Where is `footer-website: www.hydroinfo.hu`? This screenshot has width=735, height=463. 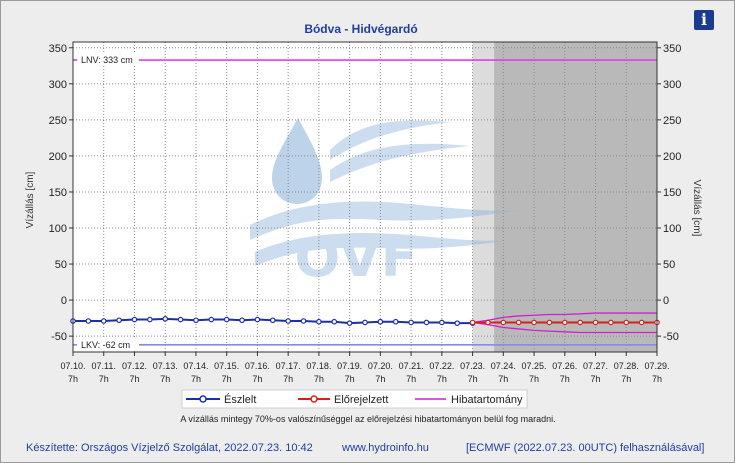
footer-website: www.hydroinfo.hu is located at coordinates (385, 448).